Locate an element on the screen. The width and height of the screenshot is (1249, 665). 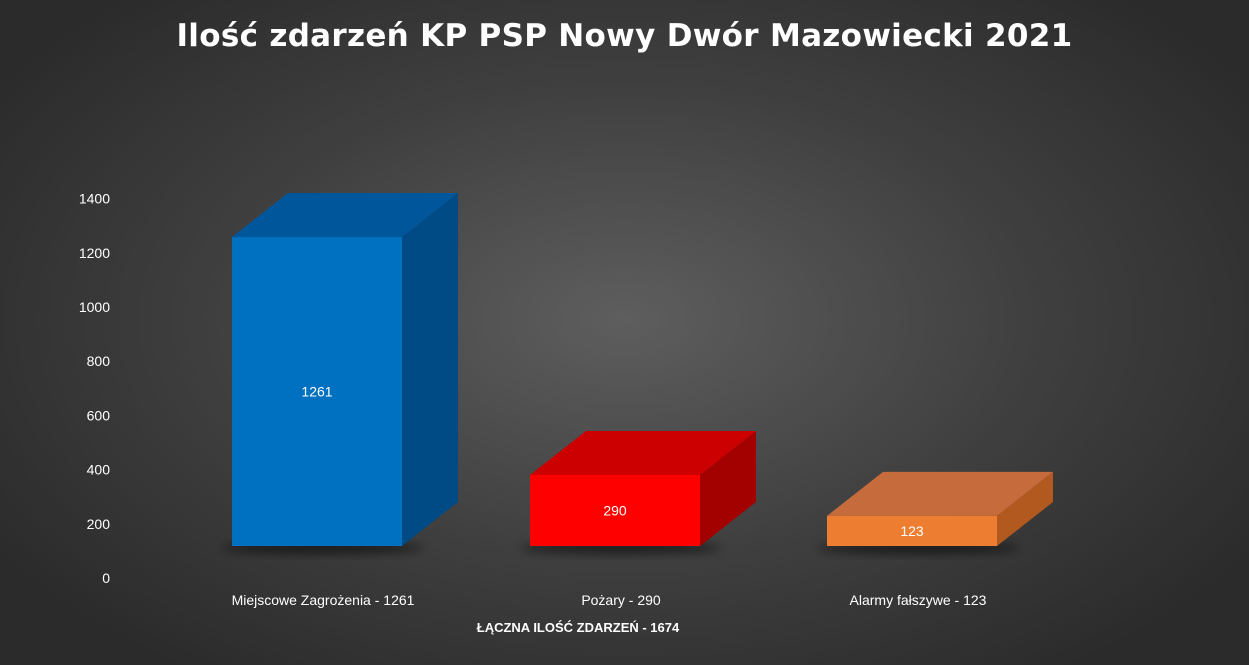
x-category-label: Miejscowe Zagrożenia - 1261 is located at coordinates (323, 600).